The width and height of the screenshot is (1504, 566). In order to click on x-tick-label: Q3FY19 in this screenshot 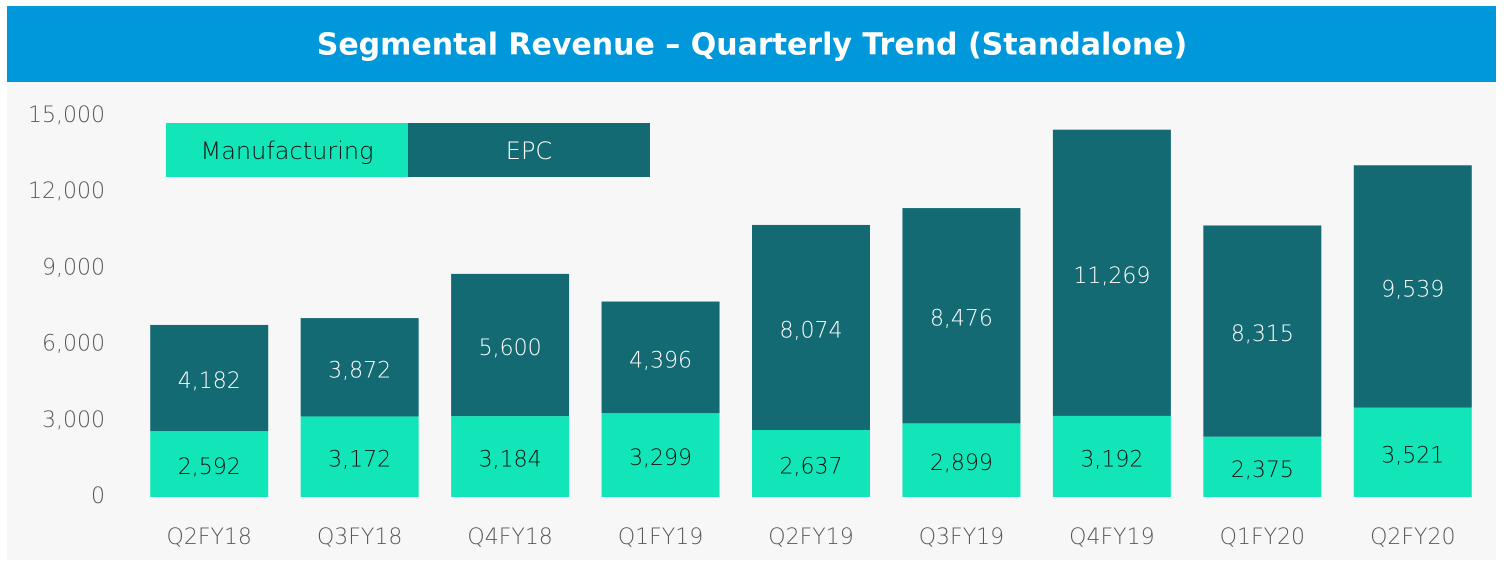, I will do `click(961, 537)`.